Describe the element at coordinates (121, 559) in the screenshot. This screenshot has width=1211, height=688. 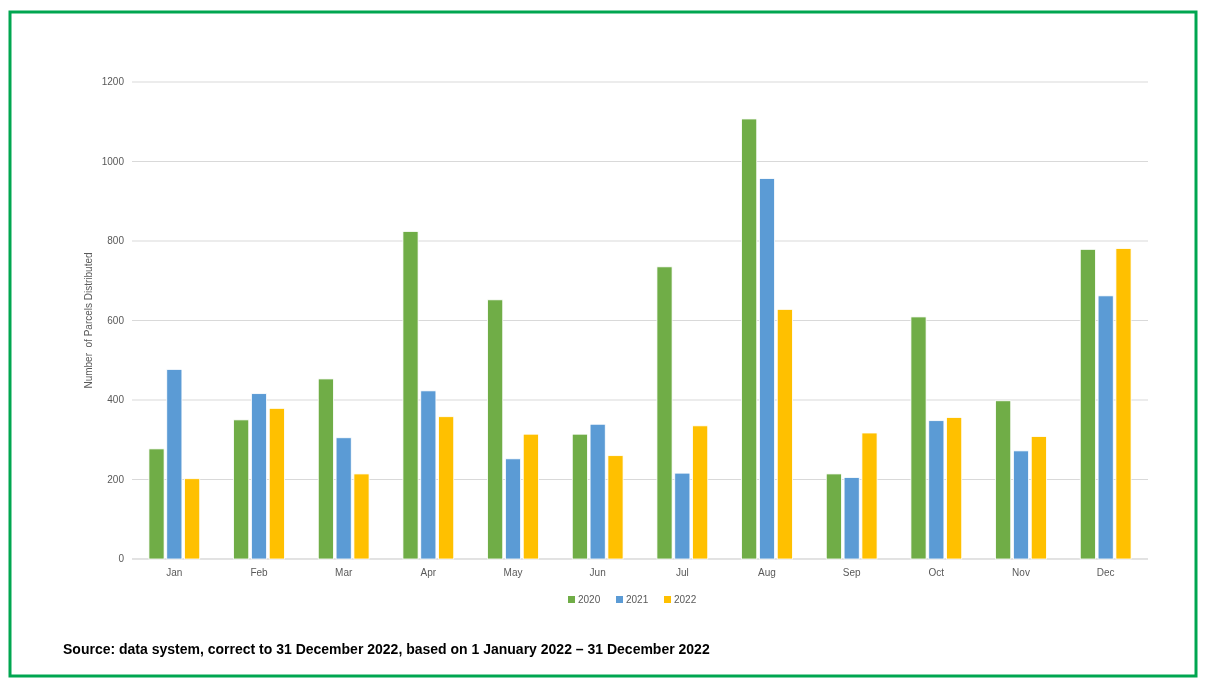
I see `y-tick-label: 0` at that location.